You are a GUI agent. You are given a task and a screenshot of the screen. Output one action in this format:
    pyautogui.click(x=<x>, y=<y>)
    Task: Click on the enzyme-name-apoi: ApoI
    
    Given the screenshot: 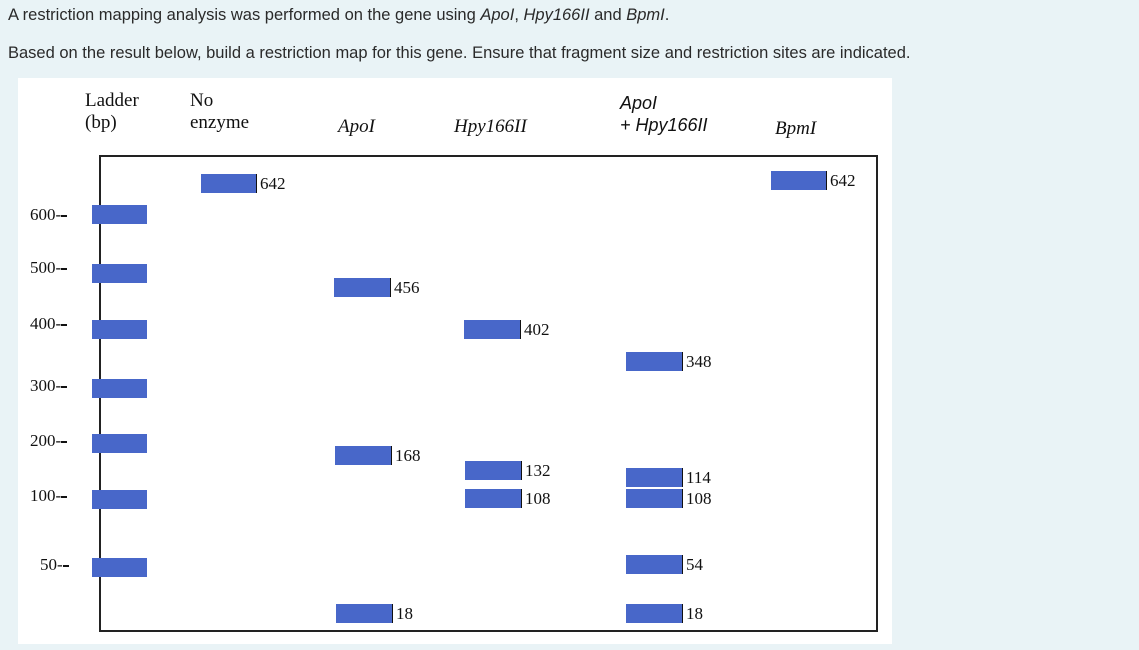 What is the action you would take?
    pyautogui.click(x=497, y=15)
    